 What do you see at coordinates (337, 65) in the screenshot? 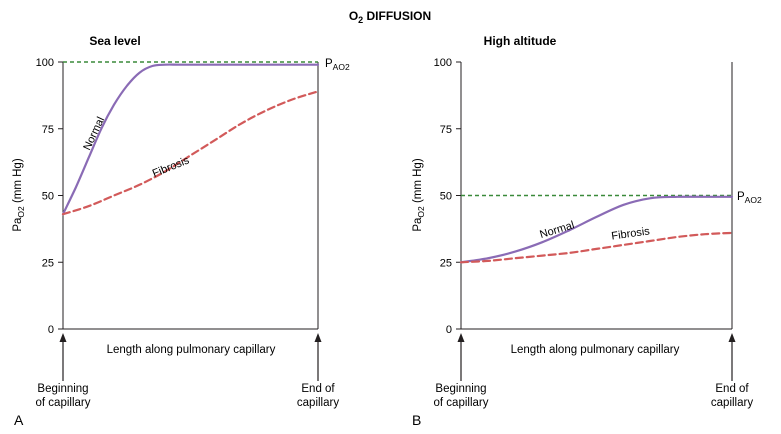
I see `panel-a-ref-label: PAO2` at bounding box center [337, 65].